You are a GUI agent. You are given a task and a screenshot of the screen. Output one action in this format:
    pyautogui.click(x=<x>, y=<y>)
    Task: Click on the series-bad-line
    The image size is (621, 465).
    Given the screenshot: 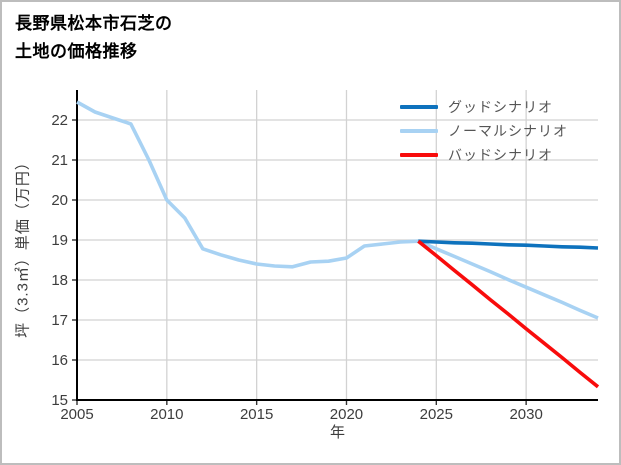 What is the action you would take?
    pyautogui.click(x=508, y=314)
    